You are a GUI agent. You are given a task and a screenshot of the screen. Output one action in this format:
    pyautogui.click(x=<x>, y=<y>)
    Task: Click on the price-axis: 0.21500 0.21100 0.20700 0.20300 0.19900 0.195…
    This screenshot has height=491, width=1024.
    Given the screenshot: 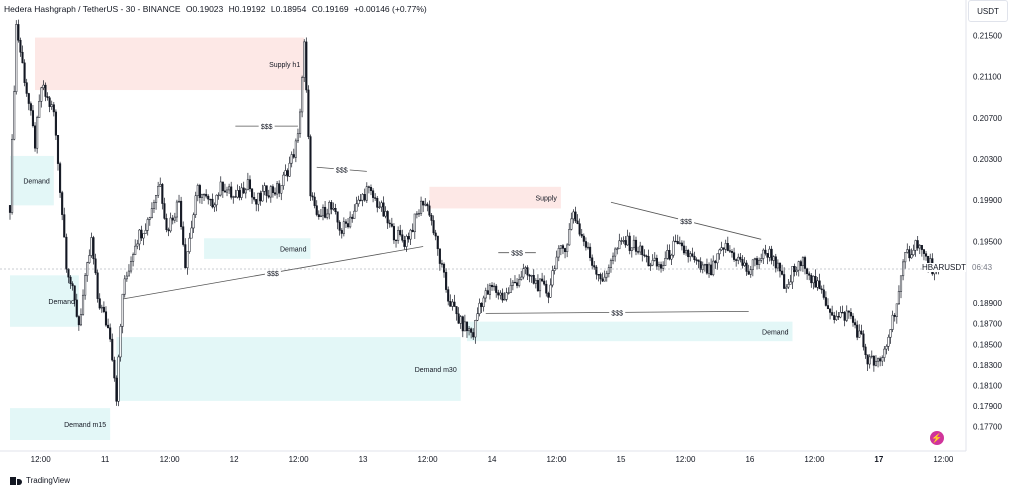 What is the action you would take?
    pyautogui.click(x=987, y=232)
    